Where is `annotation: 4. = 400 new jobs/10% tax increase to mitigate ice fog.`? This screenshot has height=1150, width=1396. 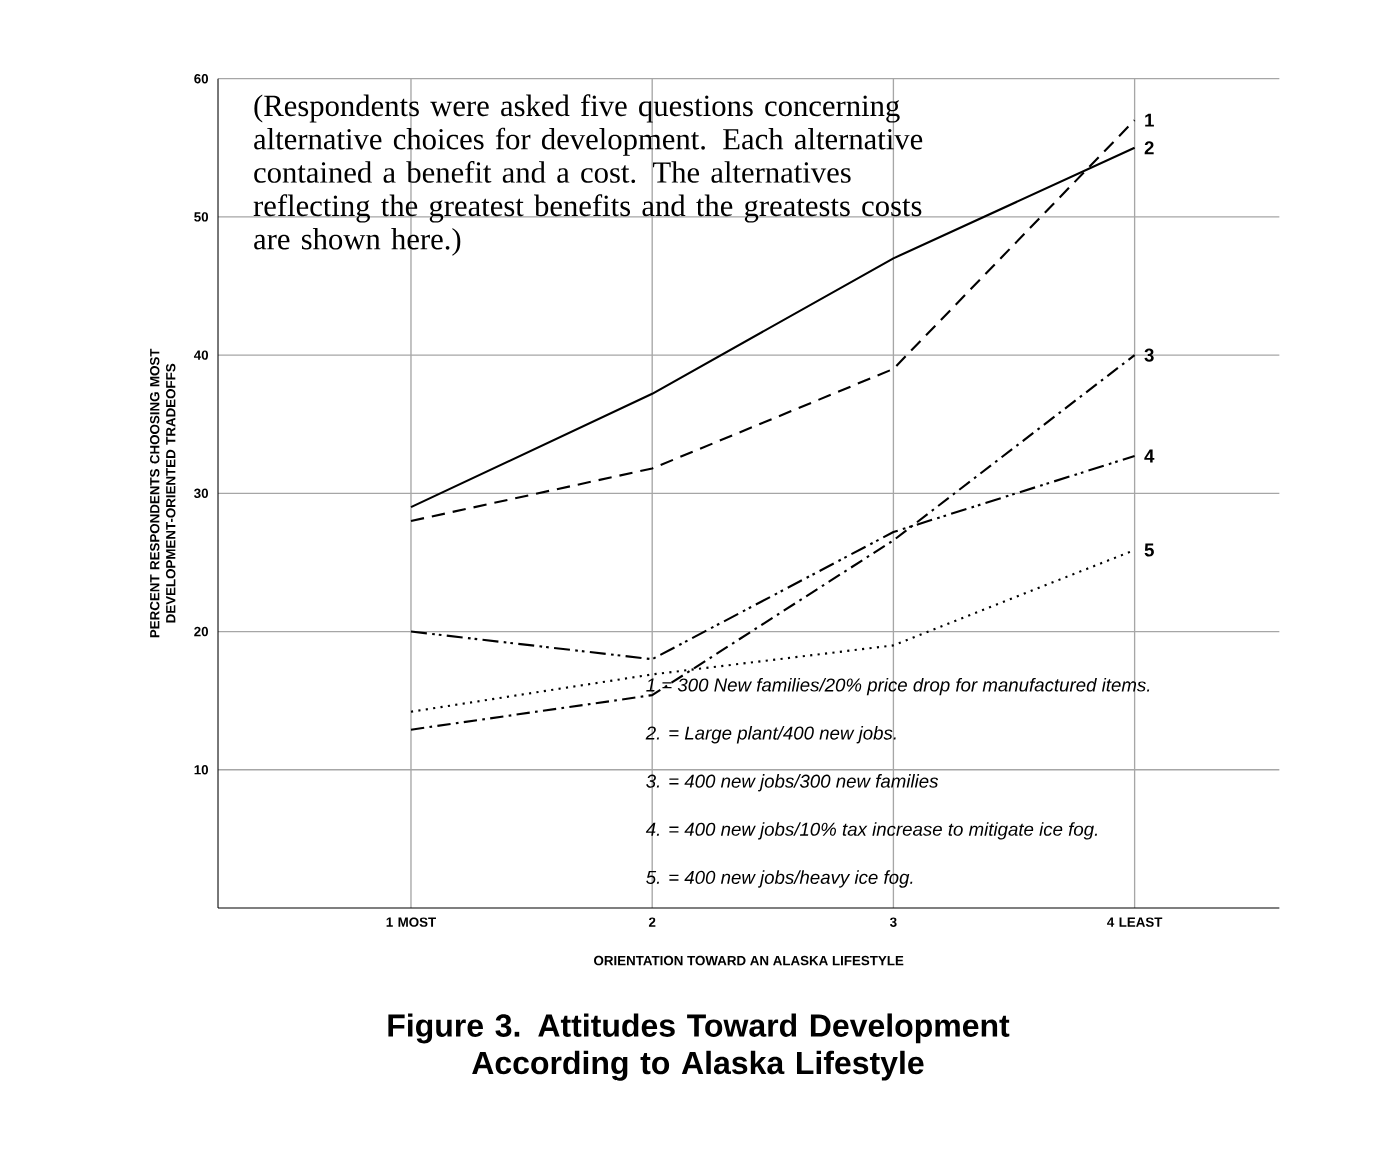 annotation: 4. = 400 new jobs/10% tax increase to mitigate ice fog. is located at coordinates (871, 831).